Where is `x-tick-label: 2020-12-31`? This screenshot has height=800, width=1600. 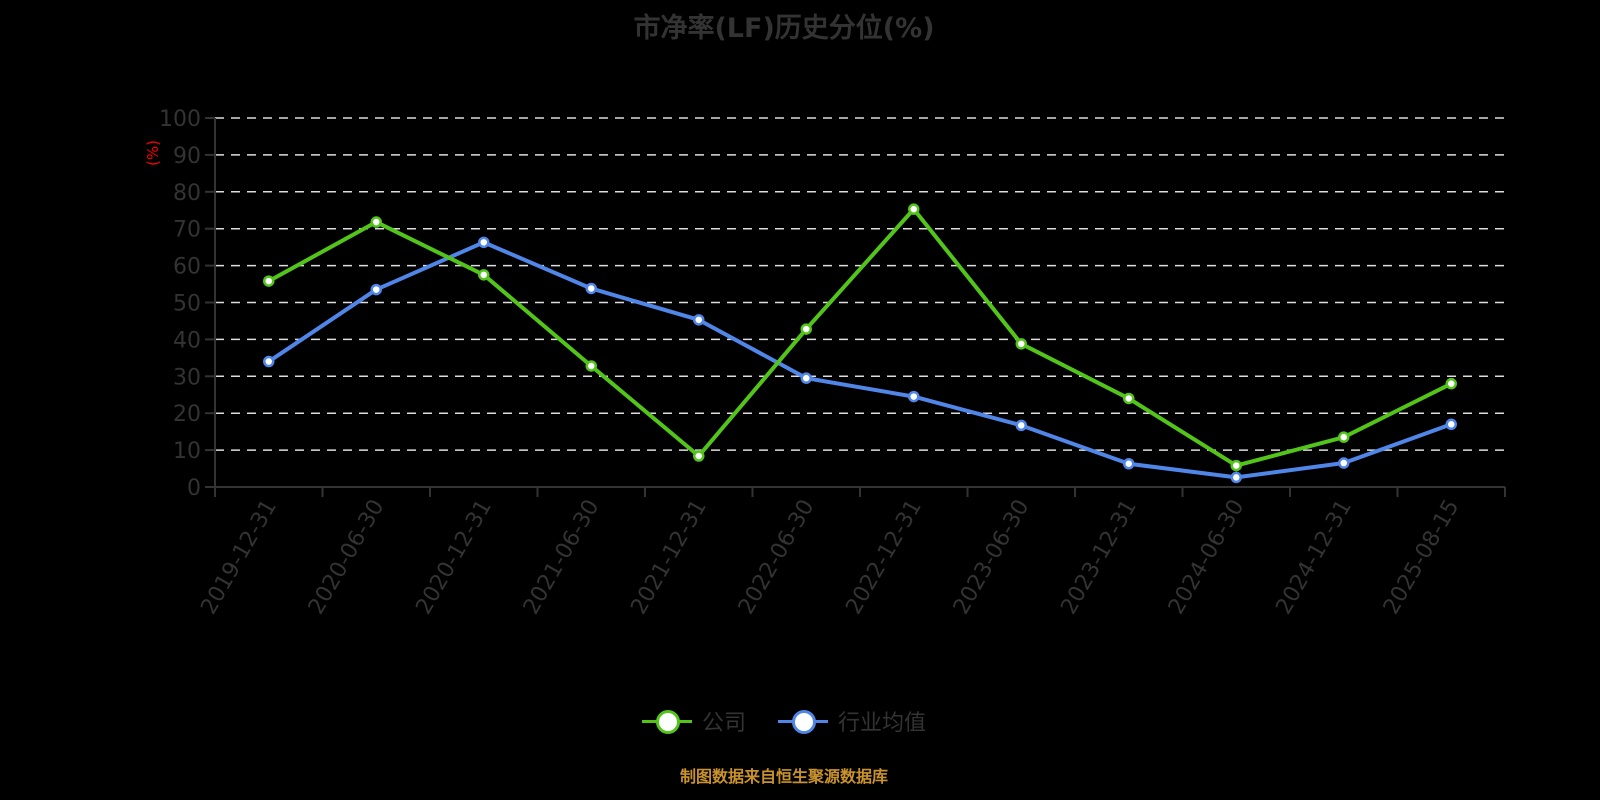
x-tick-label: 2020-12-31 is located at coordinates (454, 557).